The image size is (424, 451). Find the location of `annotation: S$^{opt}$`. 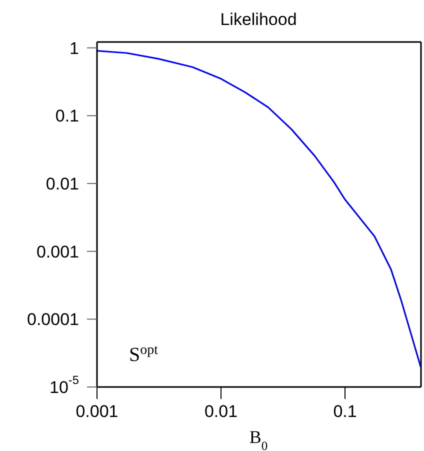

annotation: S$^{opt}$ is located at coordinates (143, 354).